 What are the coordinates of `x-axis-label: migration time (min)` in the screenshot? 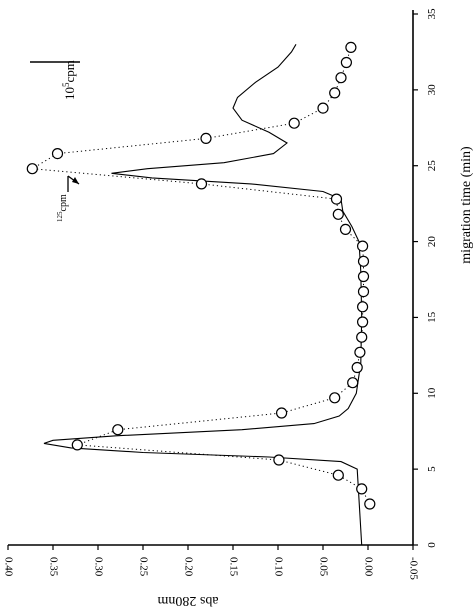 It's located at (466, 205).